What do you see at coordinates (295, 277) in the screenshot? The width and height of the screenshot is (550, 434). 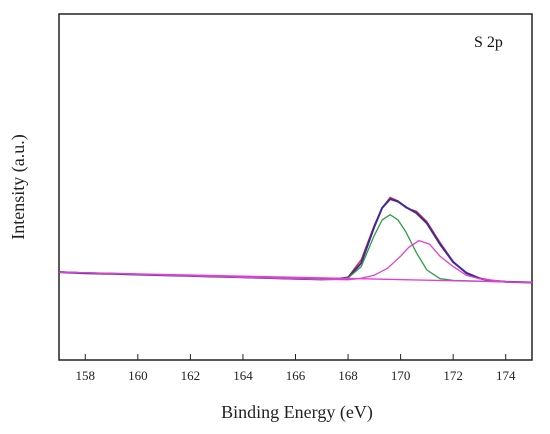 I see `series-baseline` at bounding box center [295, 277].